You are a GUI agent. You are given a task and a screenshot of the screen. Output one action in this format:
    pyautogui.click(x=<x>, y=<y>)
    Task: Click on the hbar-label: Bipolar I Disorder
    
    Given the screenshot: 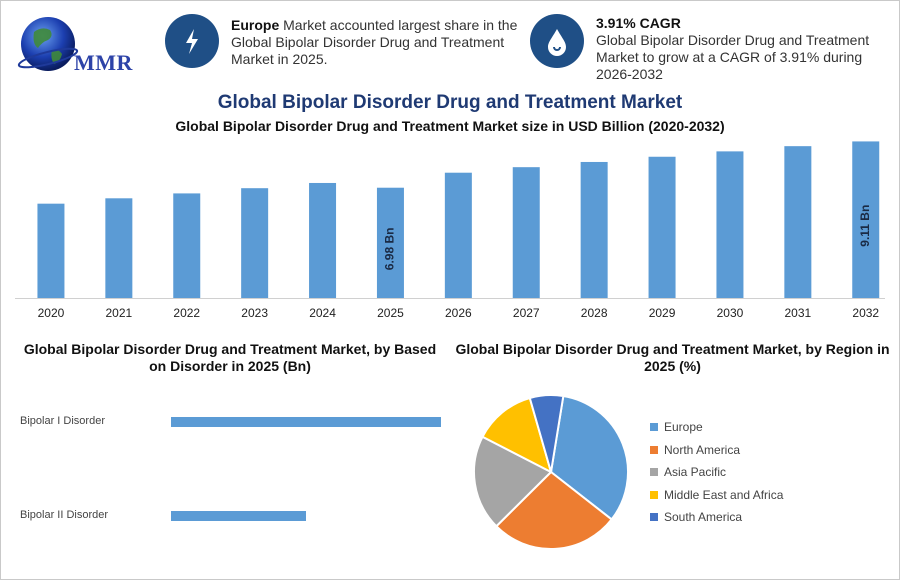 What is the action you would take?
    pyautogui.click(x=62, y=421)
    